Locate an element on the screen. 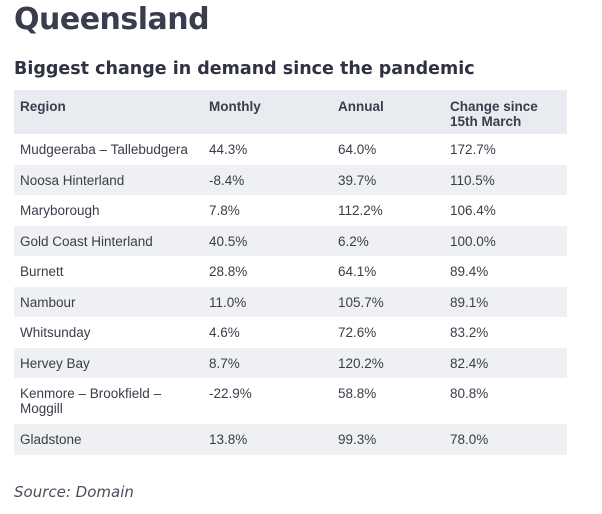 This screenshot has height=514, width=602. table-row: Gold Coast Hinterland 40.5% 6.2% 100.0% is located at coordinates (290, 240).